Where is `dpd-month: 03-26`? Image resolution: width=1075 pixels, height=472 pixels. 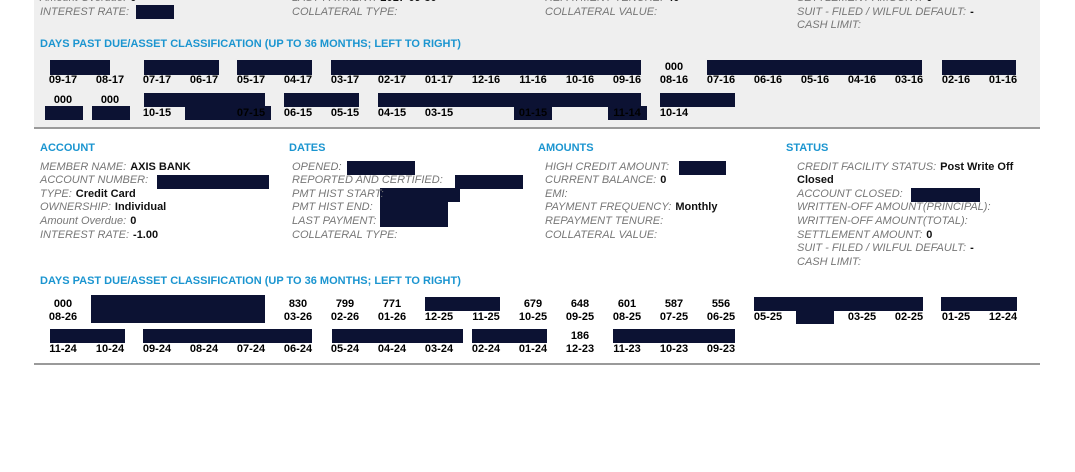
dpd-month: 03-26 is located at coordinates (298, 317).